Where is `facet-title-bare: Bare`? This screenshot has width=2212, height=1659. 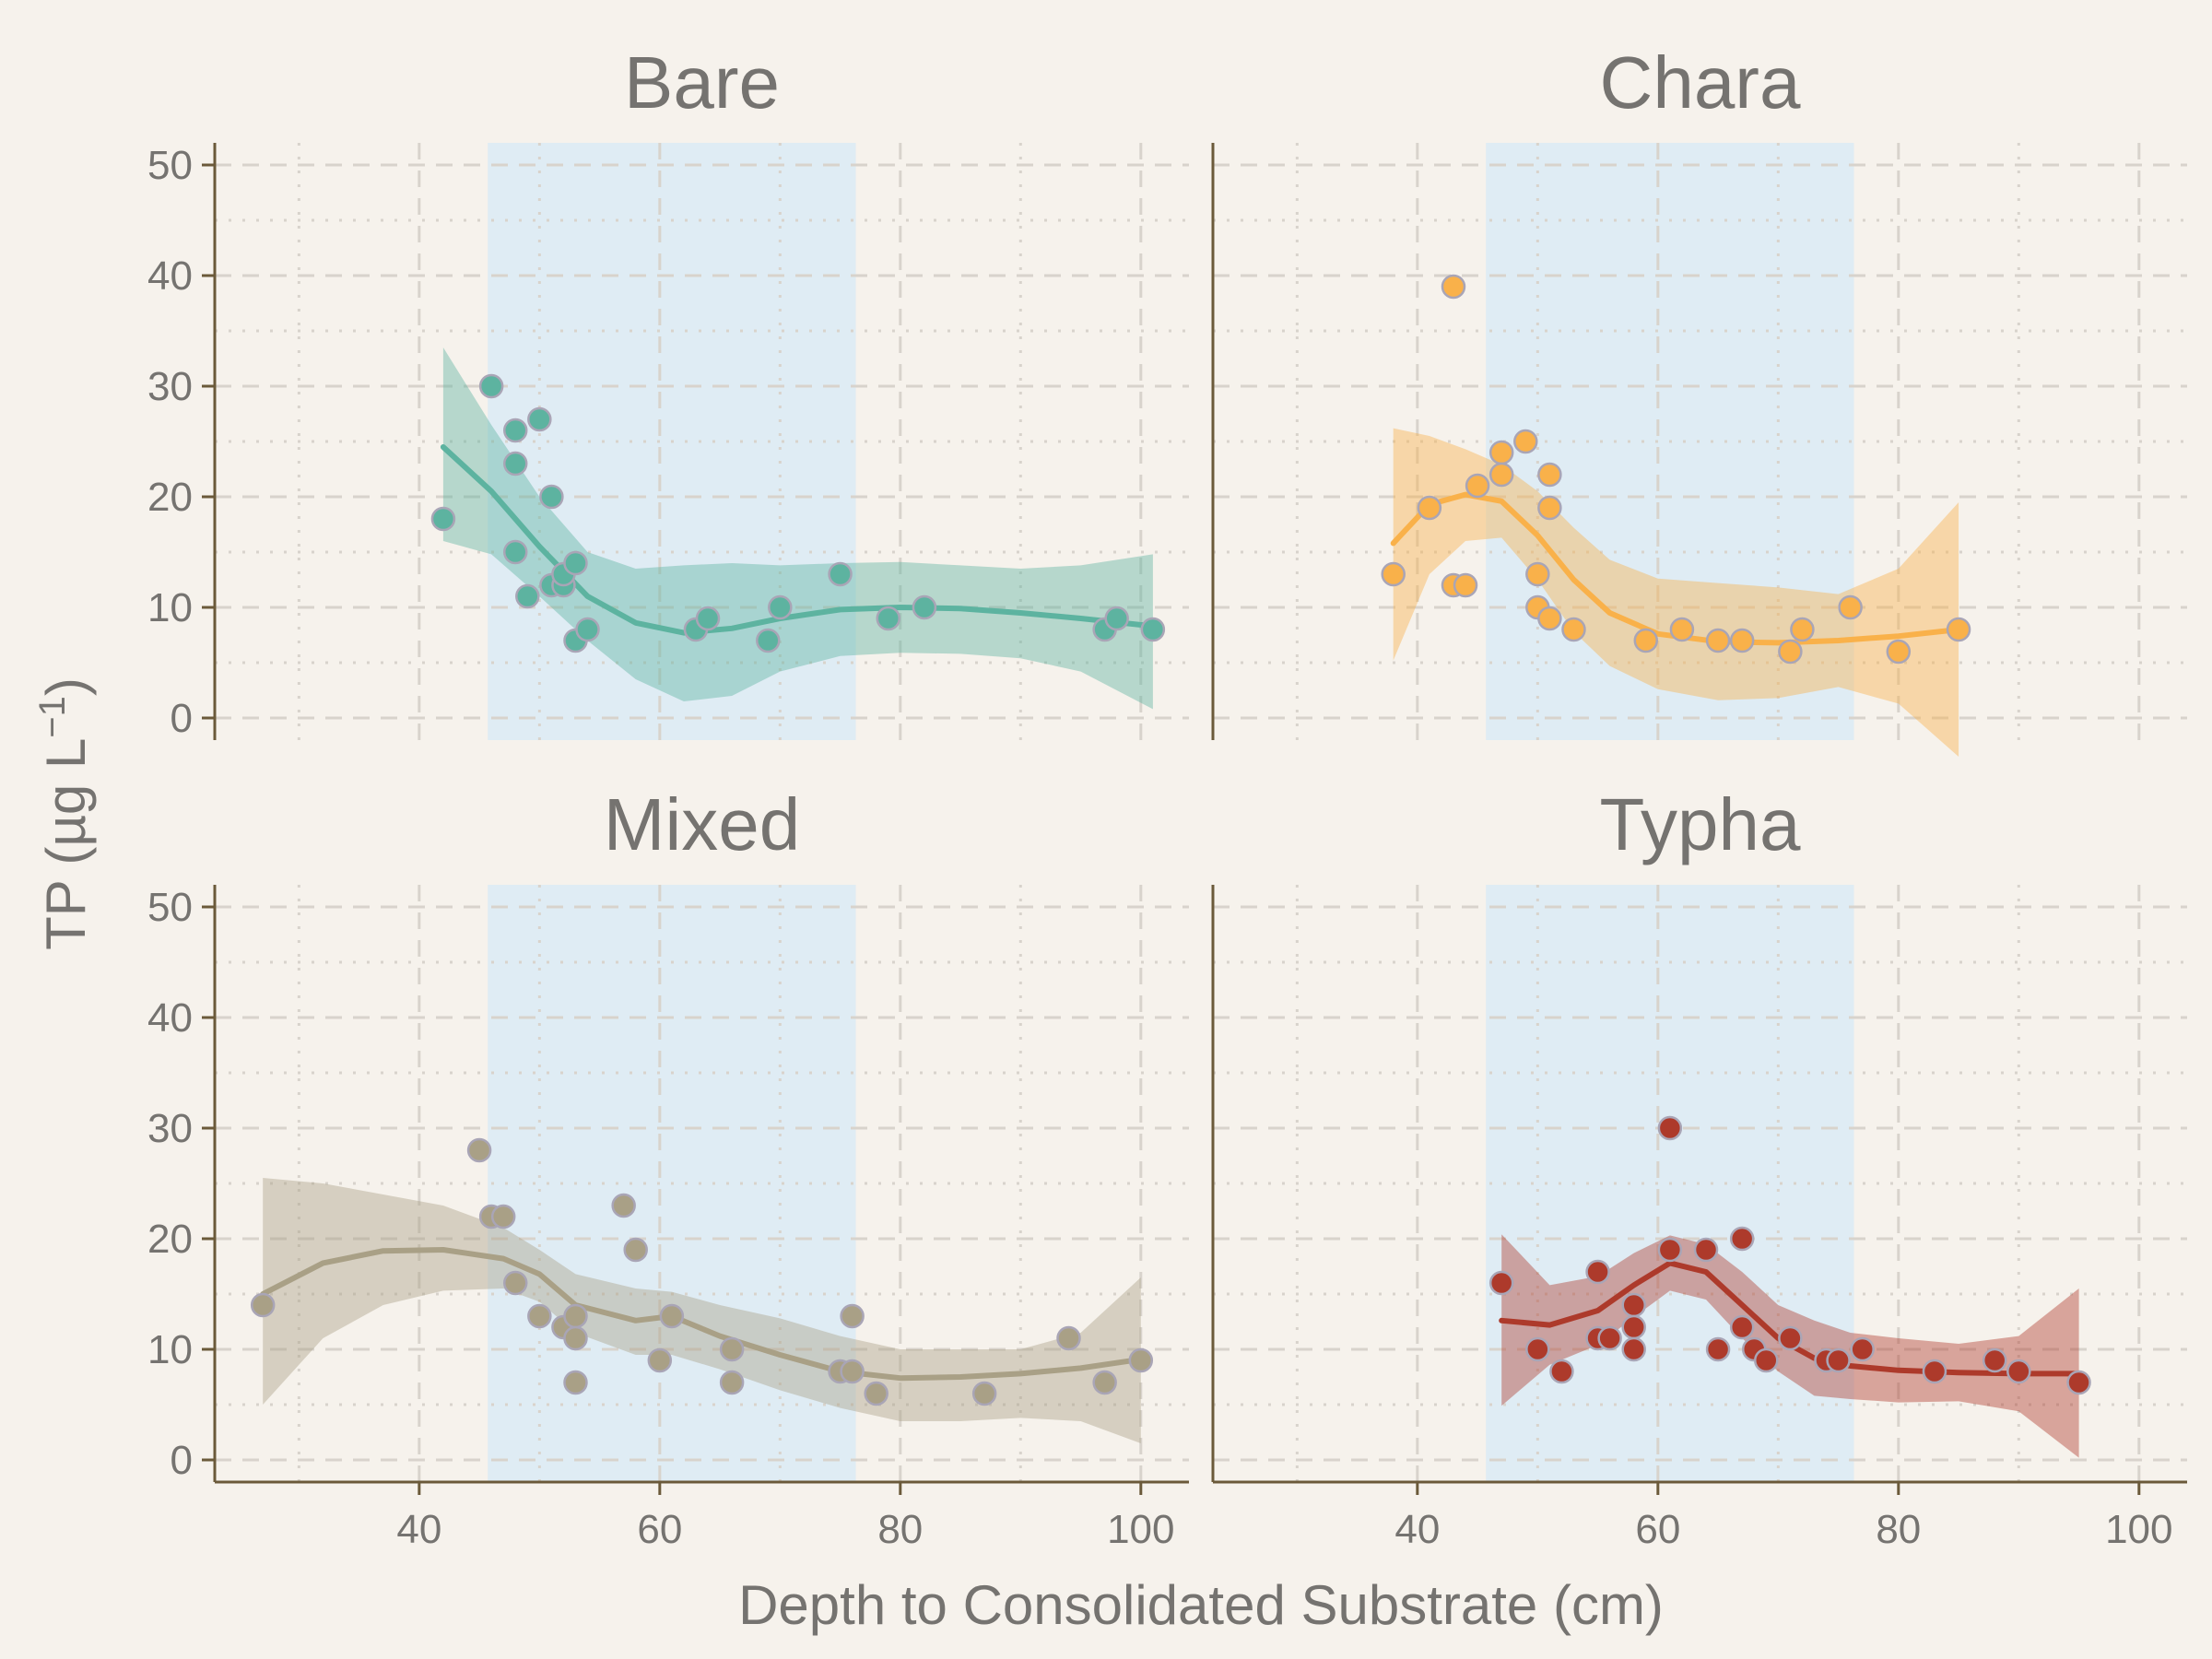
facet-title-bare: Bare is located at coordinates (702, 82).